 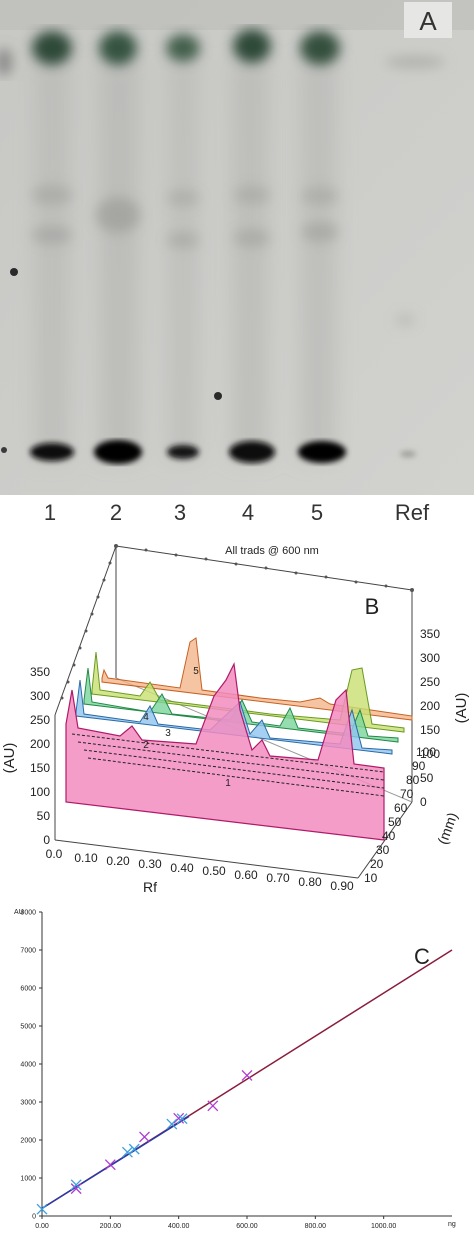 I want to click on svg-text: 0.70, so click(x=278, y=878).